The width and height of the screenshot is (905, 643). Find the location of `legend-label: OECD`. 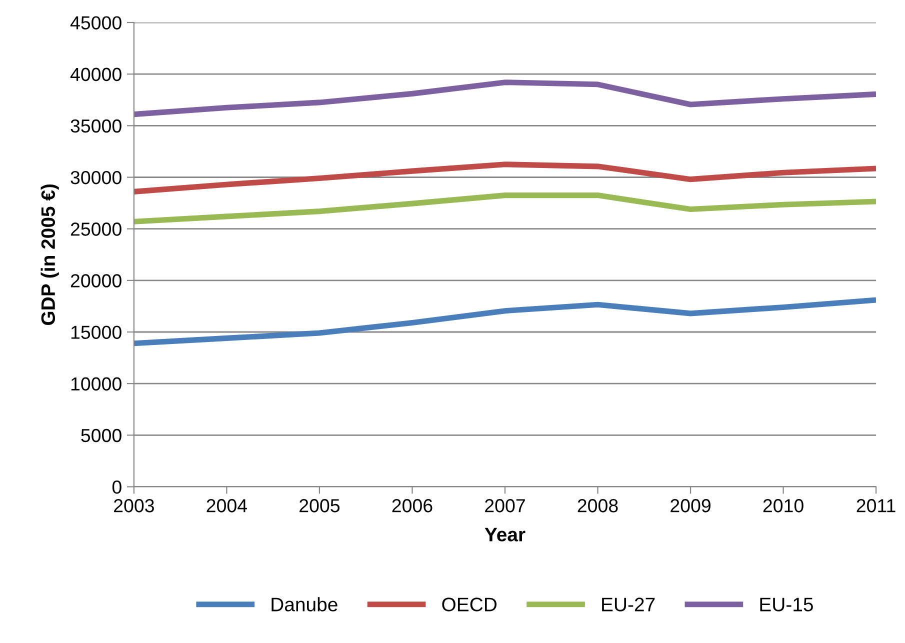

legend-label: OECD is located at coordinates (469, 605).